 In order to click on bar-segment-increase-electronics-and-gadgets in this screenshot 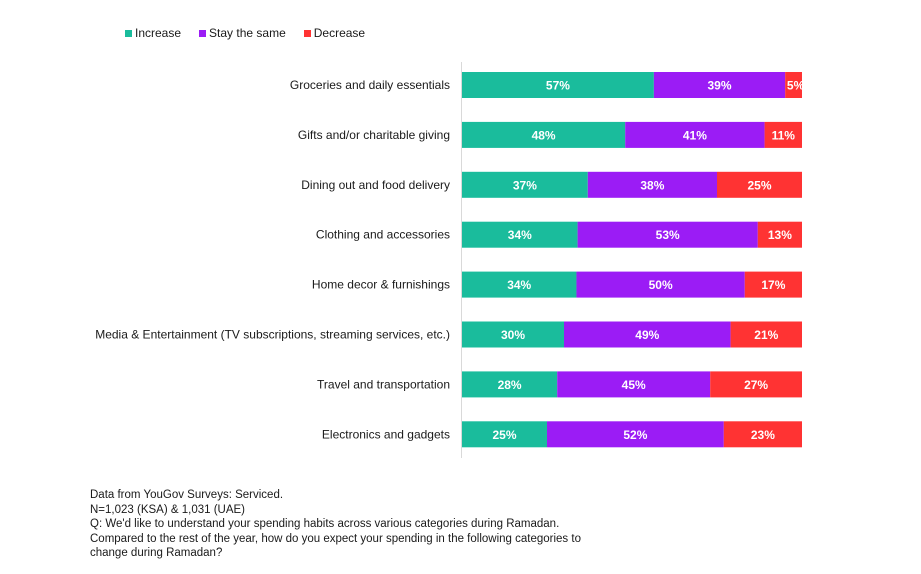, I will do `click(504, 434)`.